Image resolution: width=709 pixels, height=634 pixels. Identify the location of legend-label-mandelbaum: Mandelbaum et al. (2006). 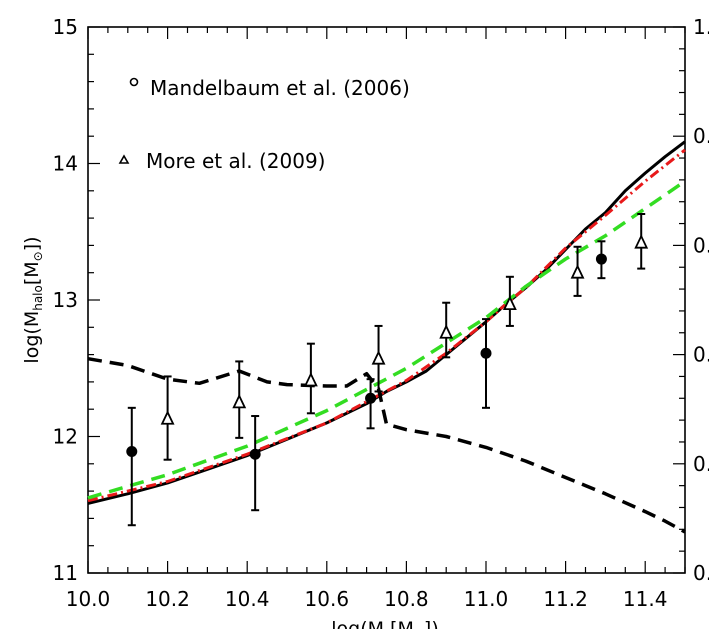
(280, 88).